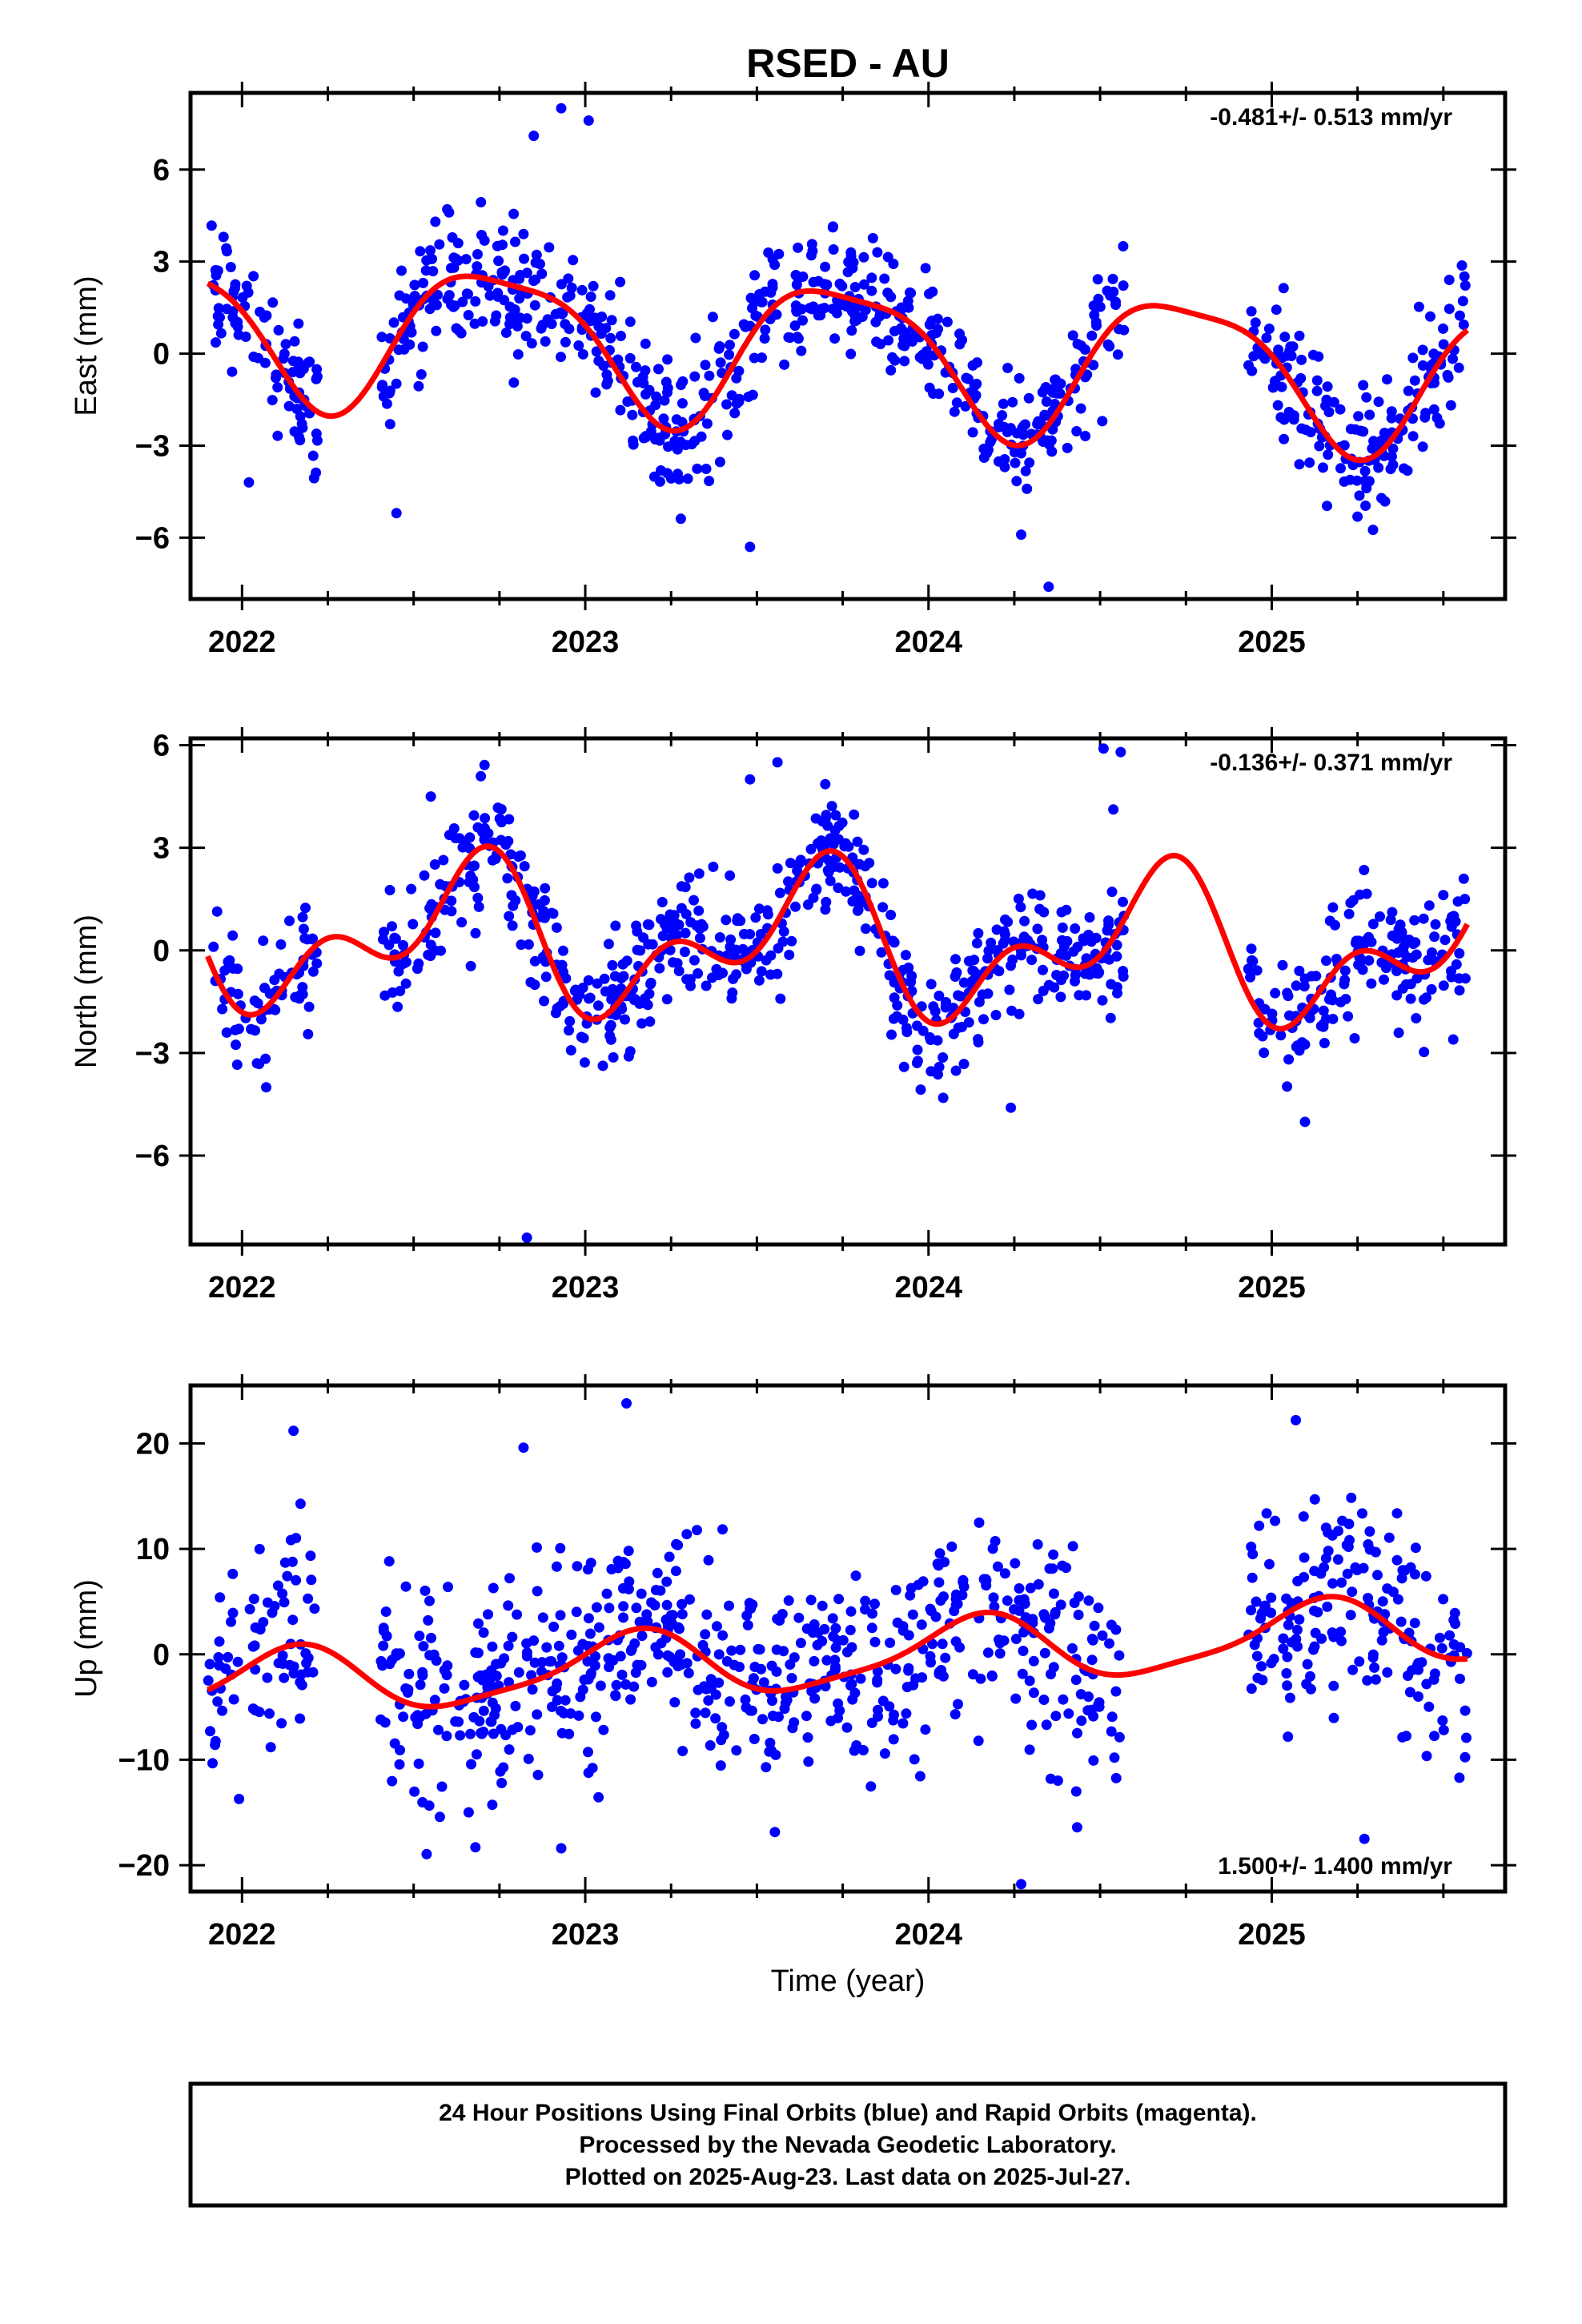 This screenshot has height=2324, width=1582. I want to click on footer-frame, so click(848, 2144).